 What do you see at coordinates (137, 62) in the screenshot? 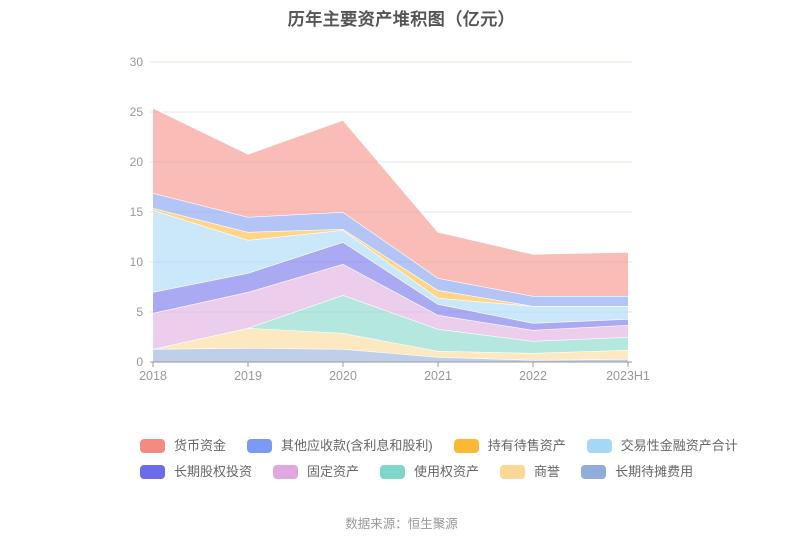
I see `y-axis-label: 30` at bounding box center [137, 62].